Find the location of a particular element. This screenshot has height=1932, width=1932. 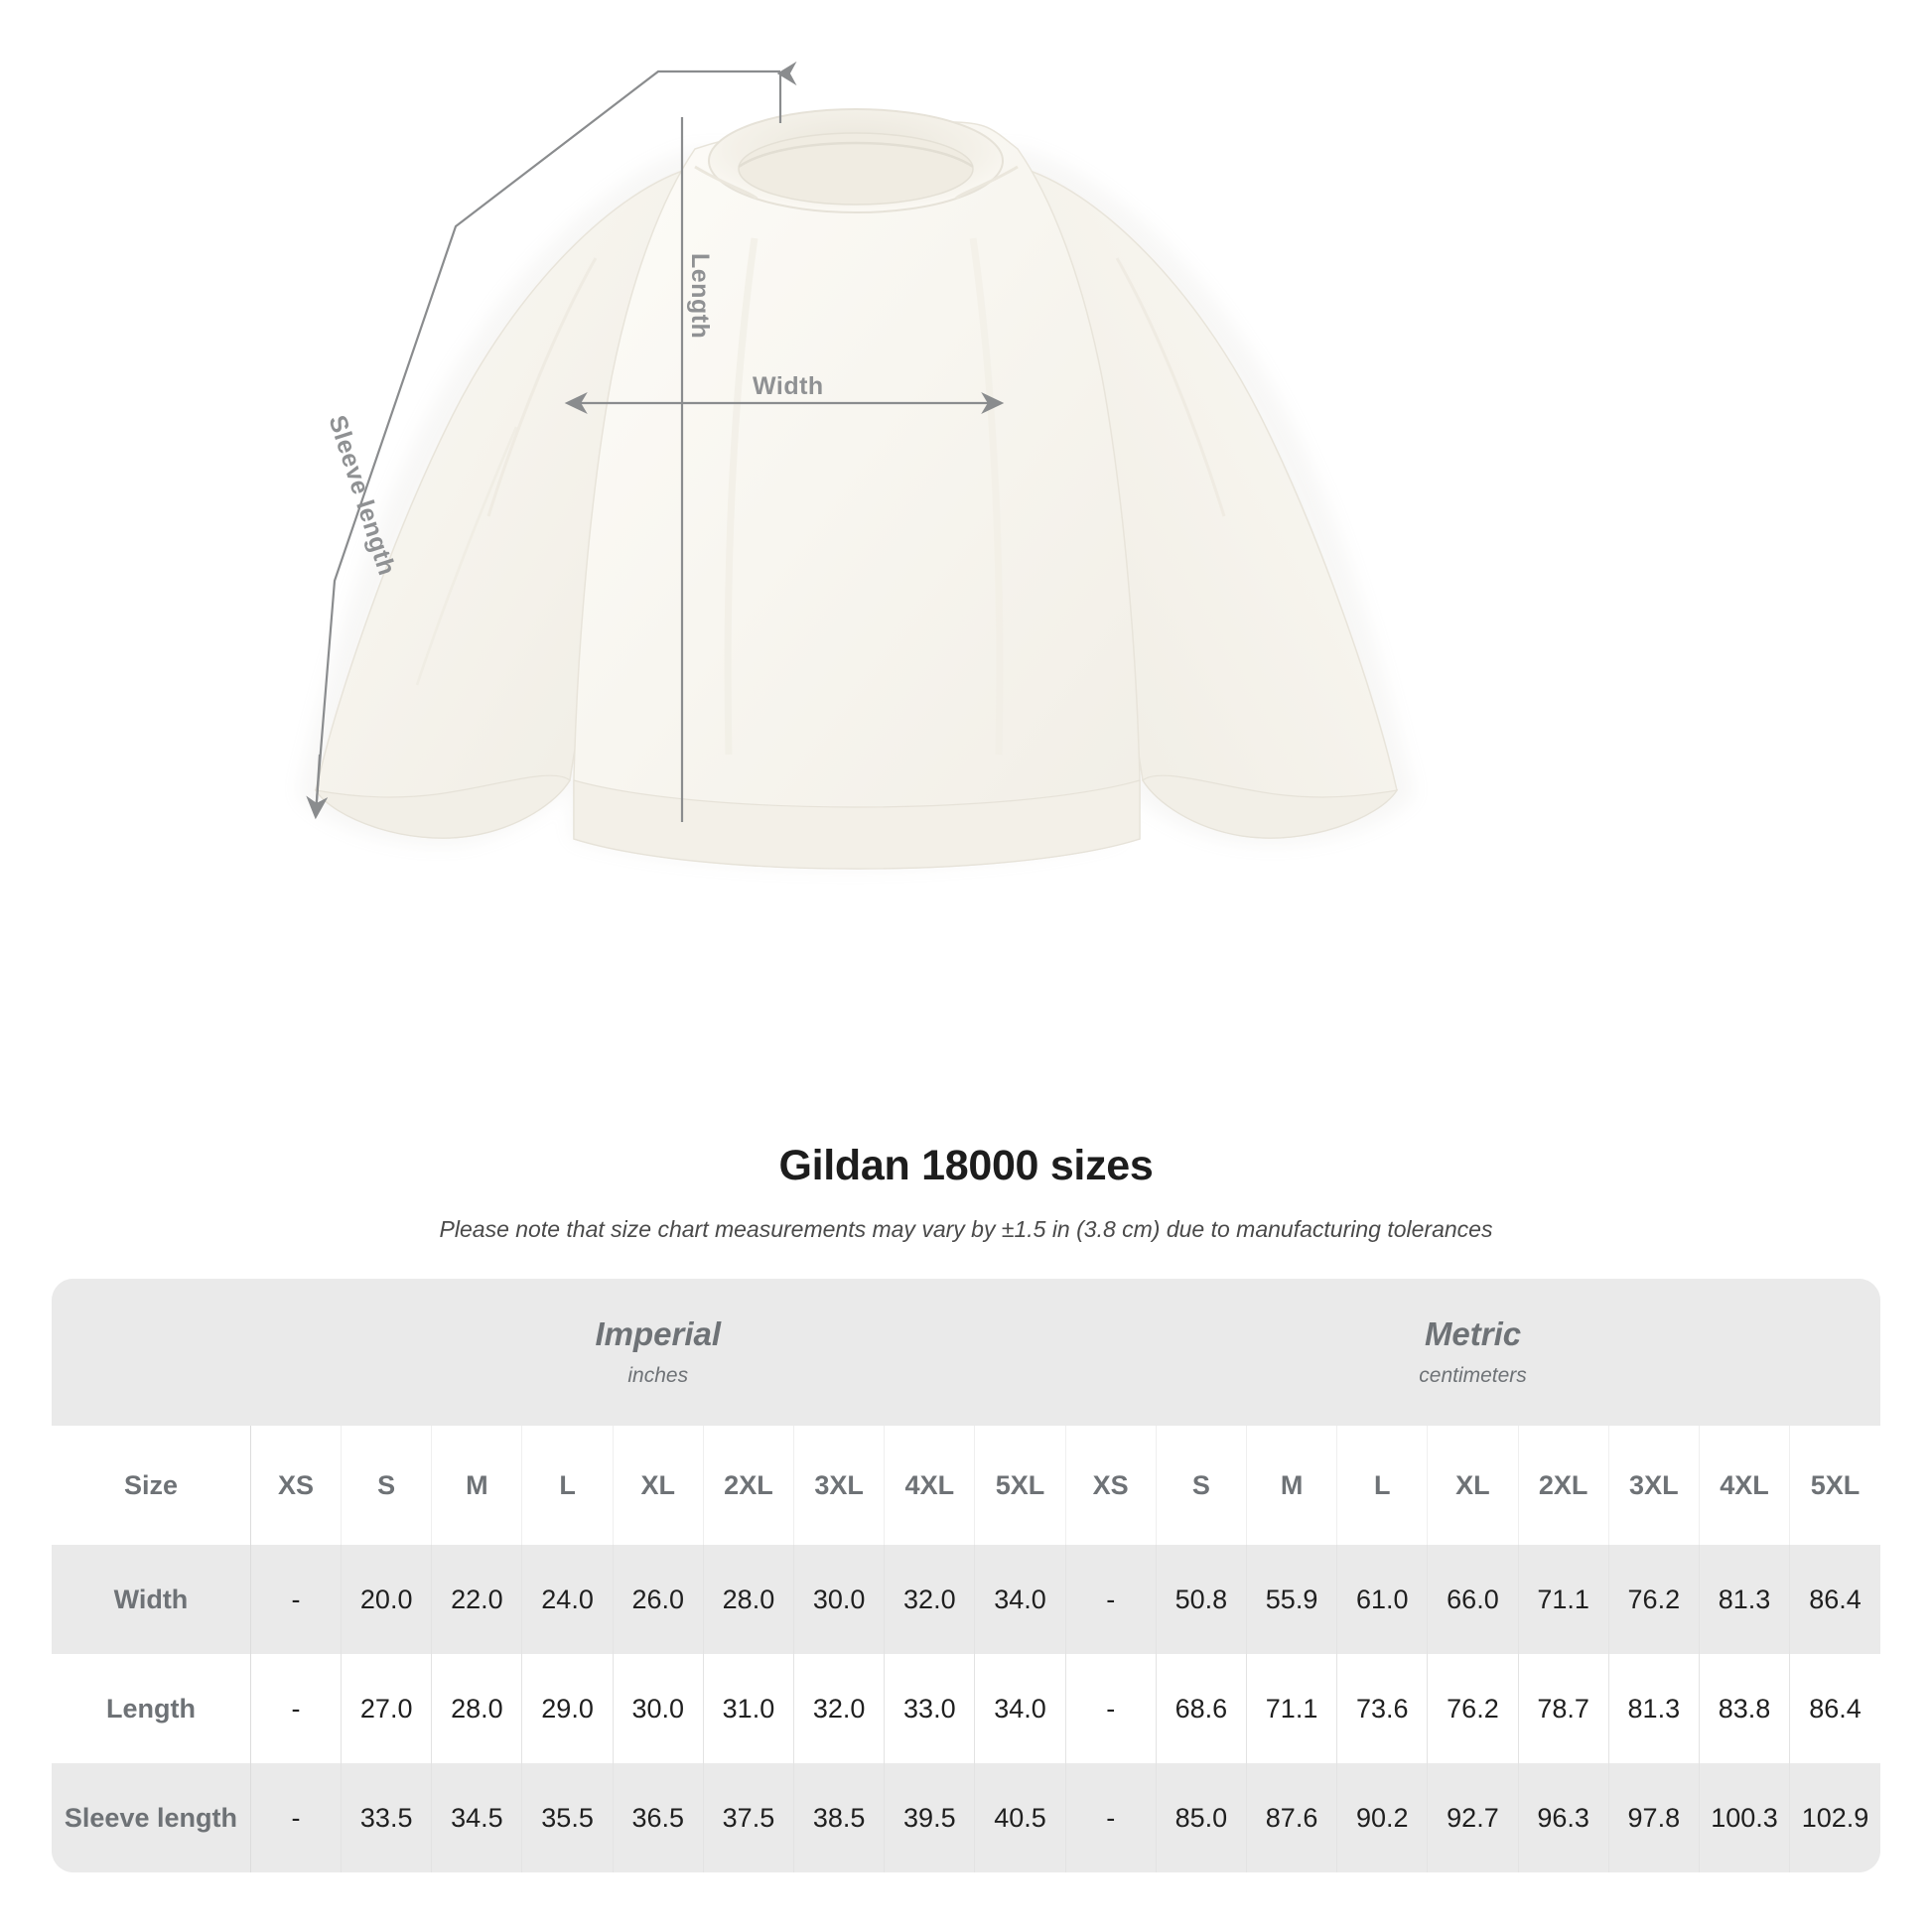

header-imperial-4xl: 4XL is located at coordinates (930, 1486).